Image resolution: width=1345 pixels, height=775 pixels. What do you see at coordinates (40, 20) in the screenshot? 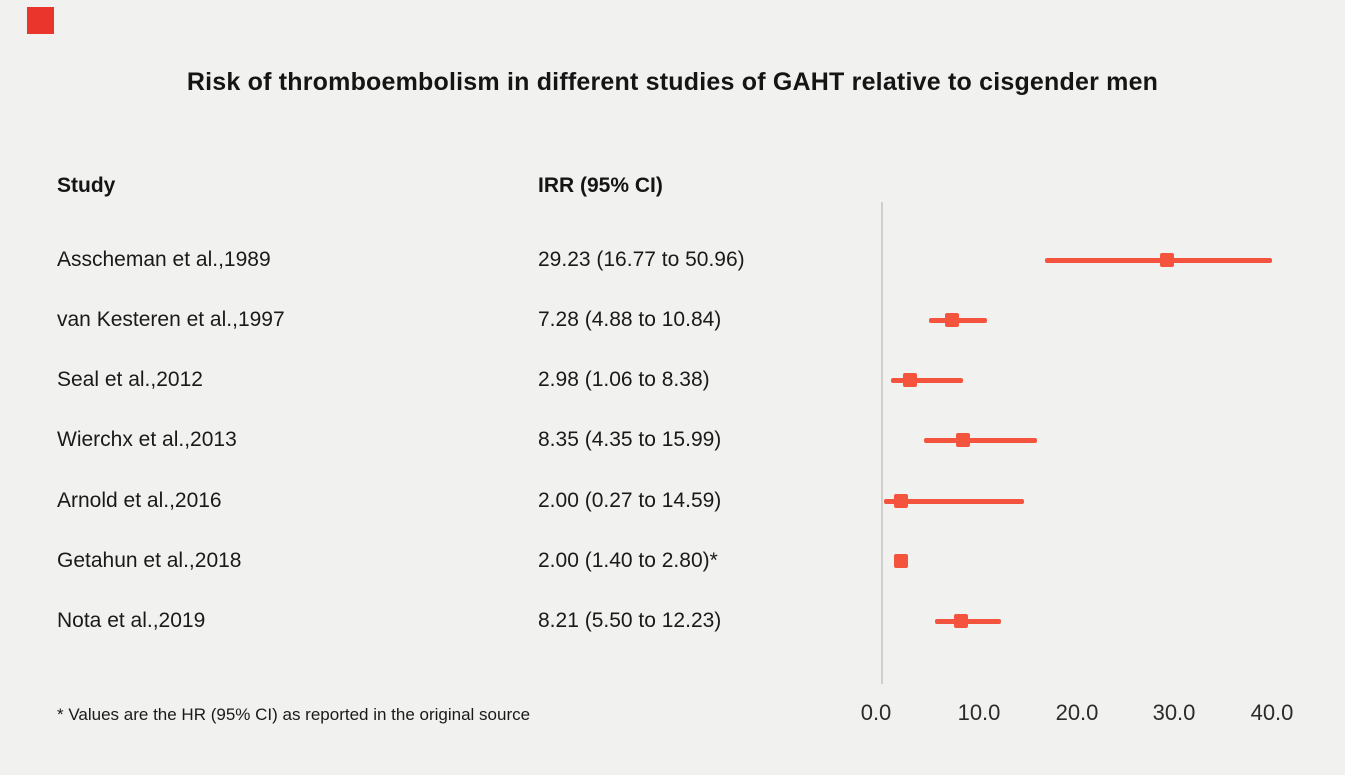
I see `brand-logo-square` at bounding box center [40, 20].